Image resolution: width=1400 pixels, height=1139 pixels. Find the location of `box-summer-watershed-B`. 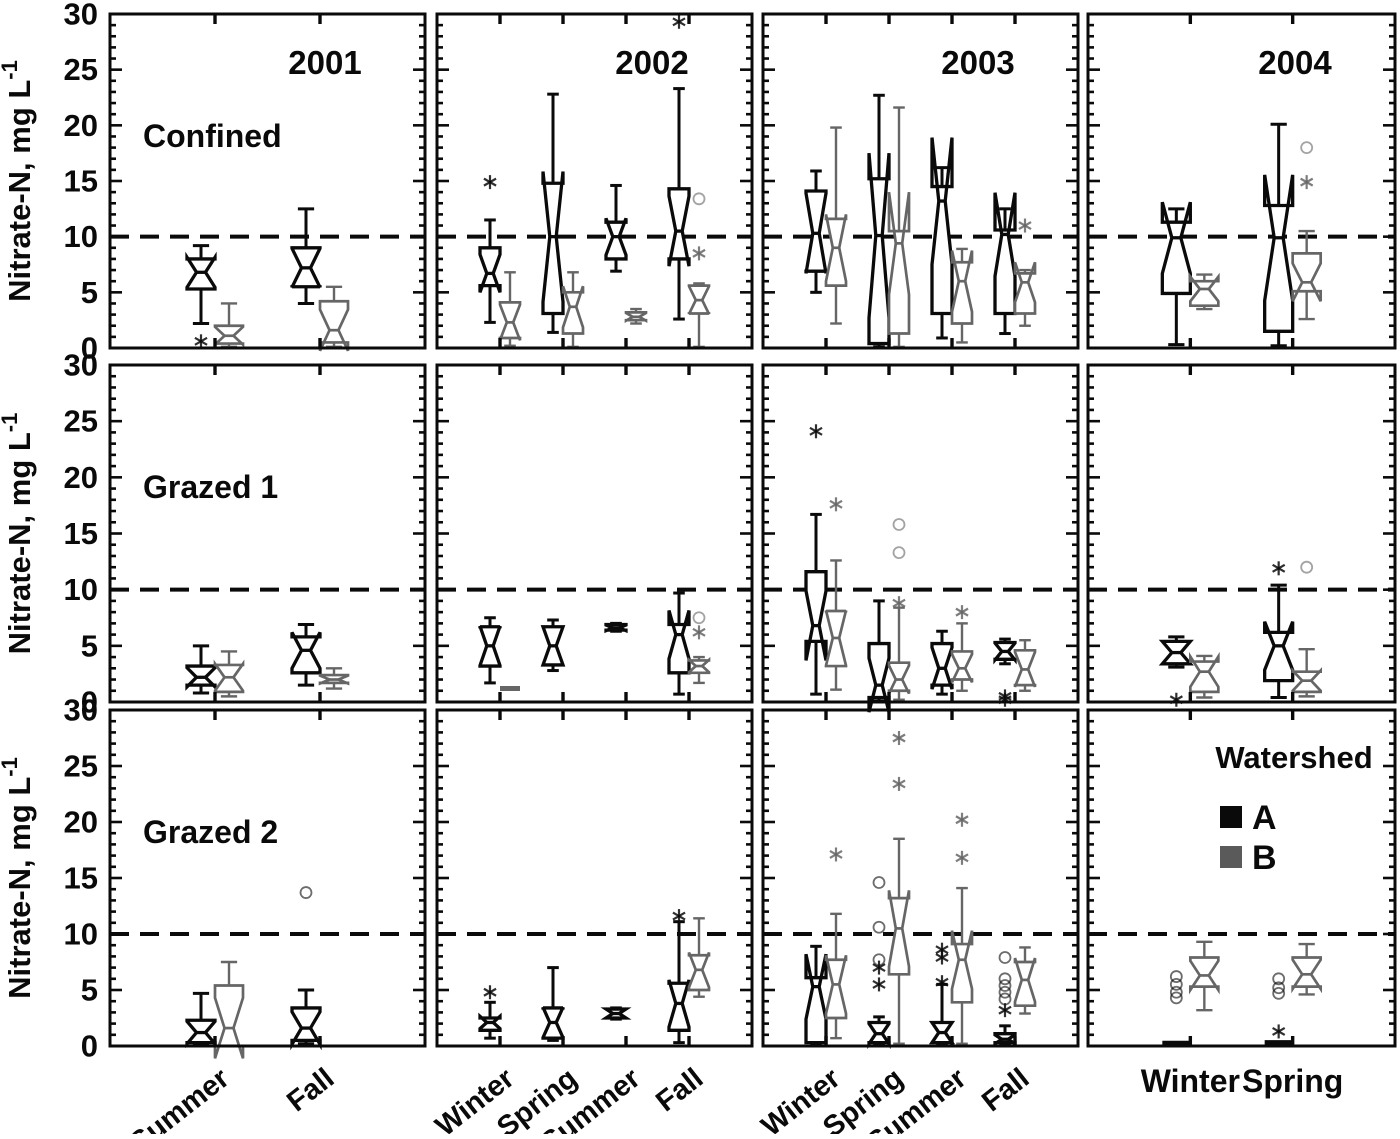

box-summer-watershed-B is located at coordinates (229, 674).